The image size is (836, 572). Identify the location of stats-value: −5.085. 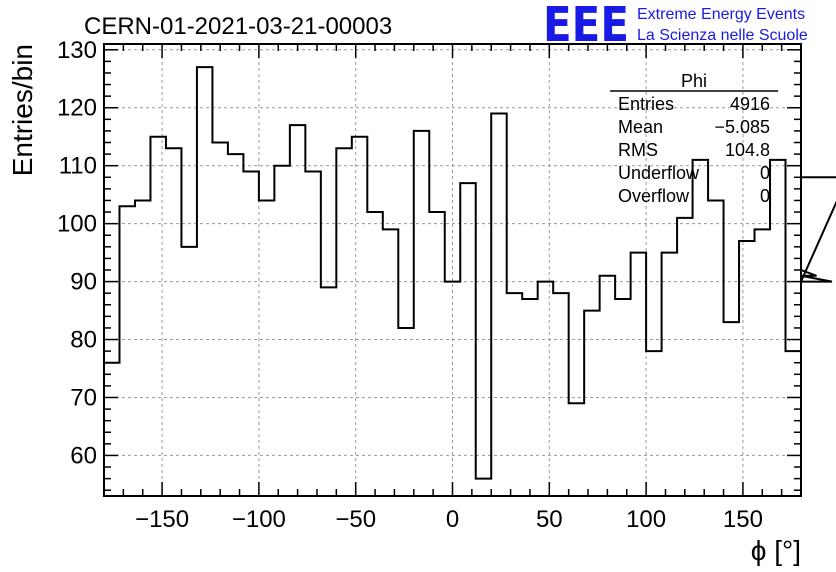
(742, 127).